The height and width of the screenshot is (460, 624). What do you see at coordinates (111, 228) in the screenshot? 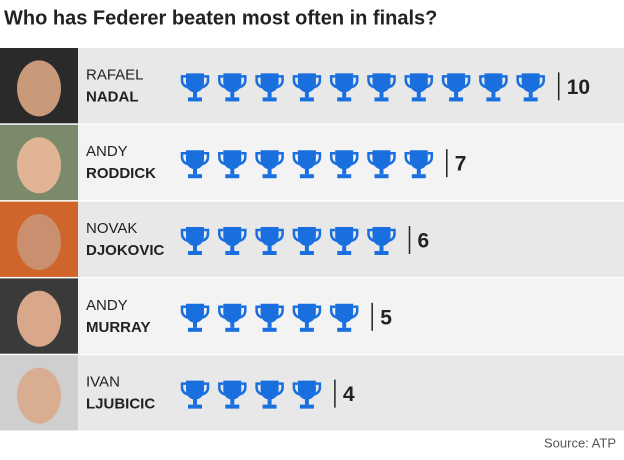
I see `first-name: NOVAK` at bounding box center [111, 228].